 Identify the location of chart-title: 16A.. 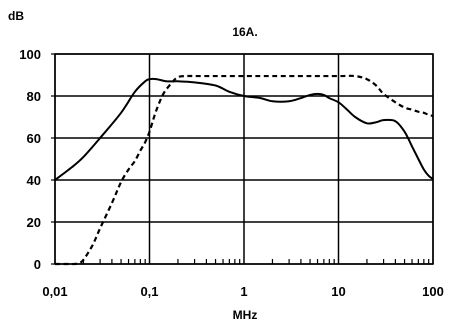
(244, 32).